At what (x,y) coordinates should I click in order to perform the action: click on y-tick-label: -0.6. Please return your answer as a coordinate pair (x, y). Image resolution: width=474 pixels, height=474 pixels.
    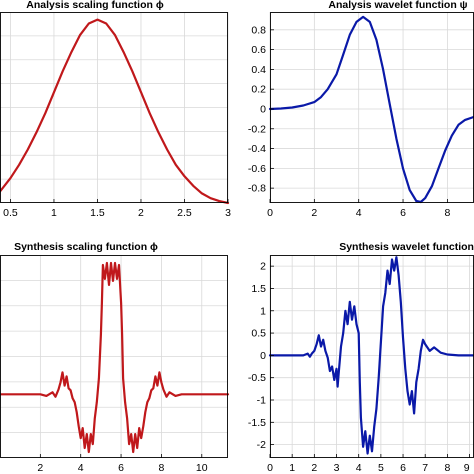
    Looking at the image, I should click on (257, 169).